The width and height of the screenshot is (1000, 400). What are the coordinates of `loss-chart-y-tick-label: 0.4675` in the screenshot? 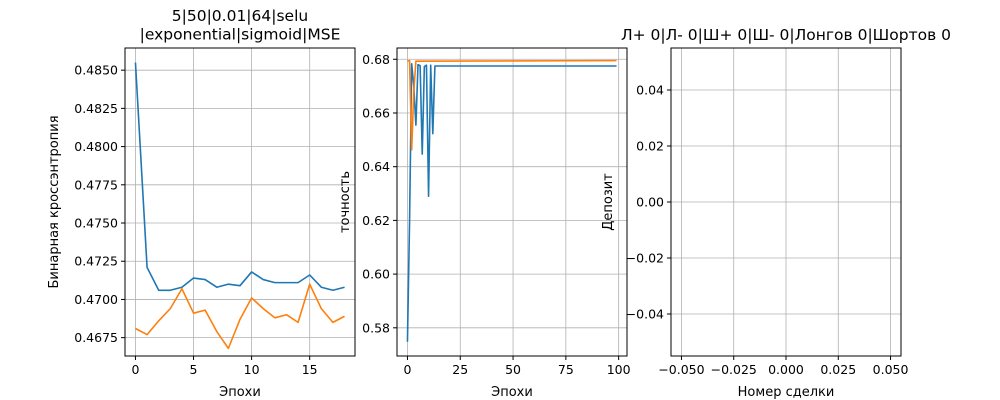 It's located at (96, 337).